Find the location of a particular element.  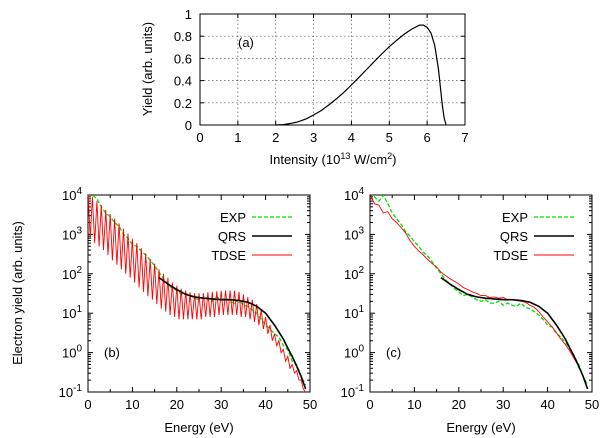

panel-a-grid is located at coordinates (332, 69).